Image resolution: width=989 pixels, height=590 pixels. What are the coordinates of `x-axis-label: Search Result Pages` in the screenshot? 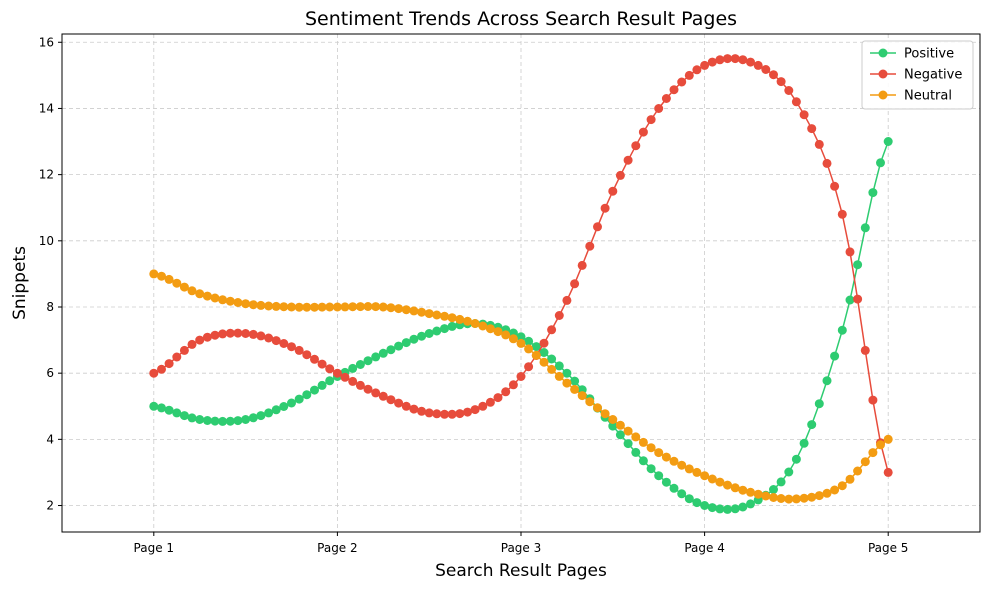 It's located at (521, 571).